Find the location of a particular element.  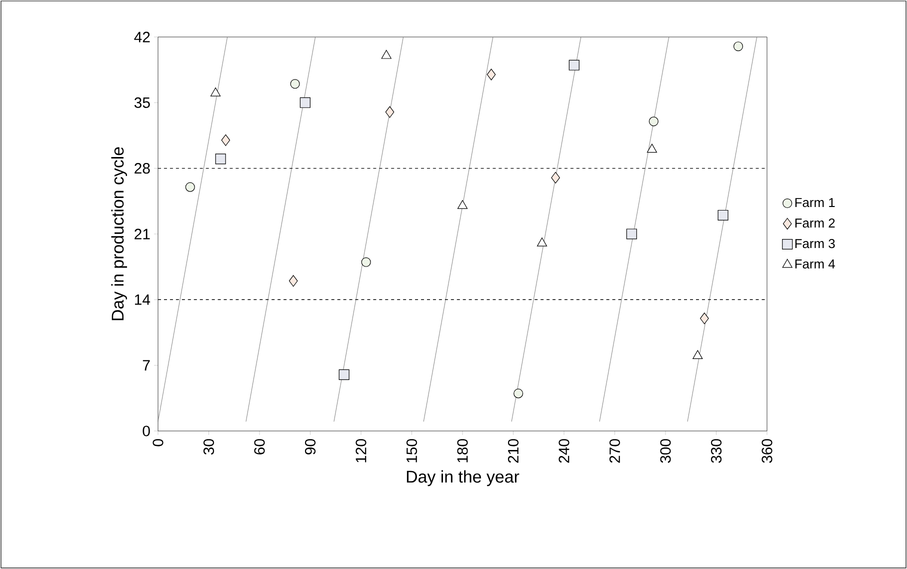

x-tick-label: 30 is located at coordinates (208, 447).